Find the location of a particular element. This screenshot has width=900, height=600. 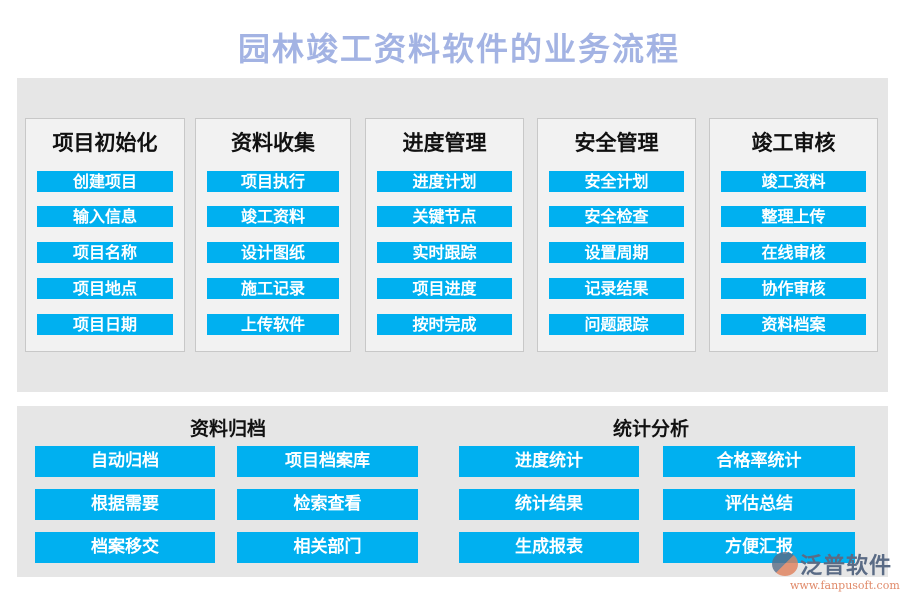

archive-item: 根据需要 is located at coordinates (125, 504).